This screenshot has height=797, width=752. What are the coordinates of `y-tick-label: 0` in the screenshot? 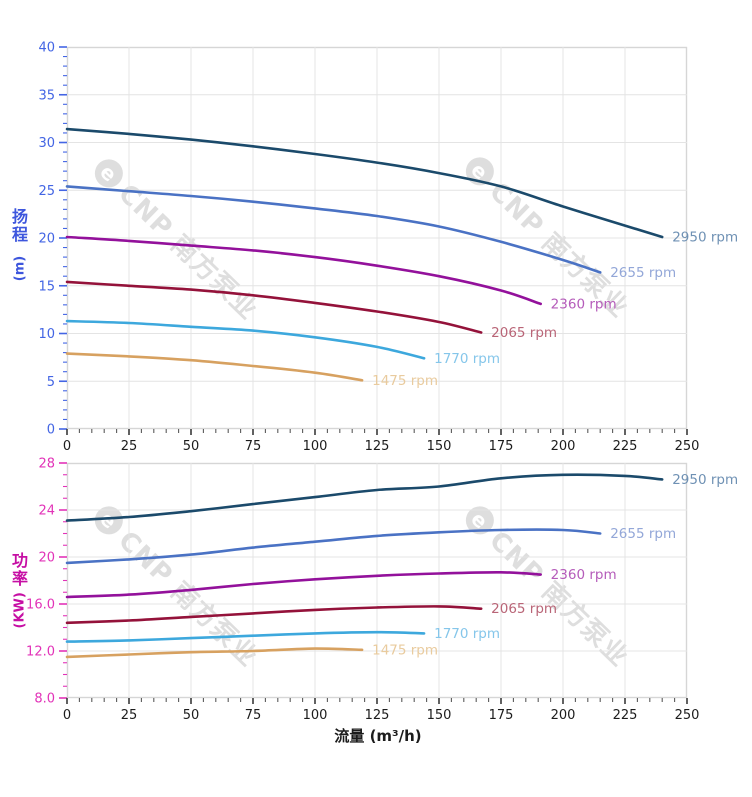 It's located at (51, 430).